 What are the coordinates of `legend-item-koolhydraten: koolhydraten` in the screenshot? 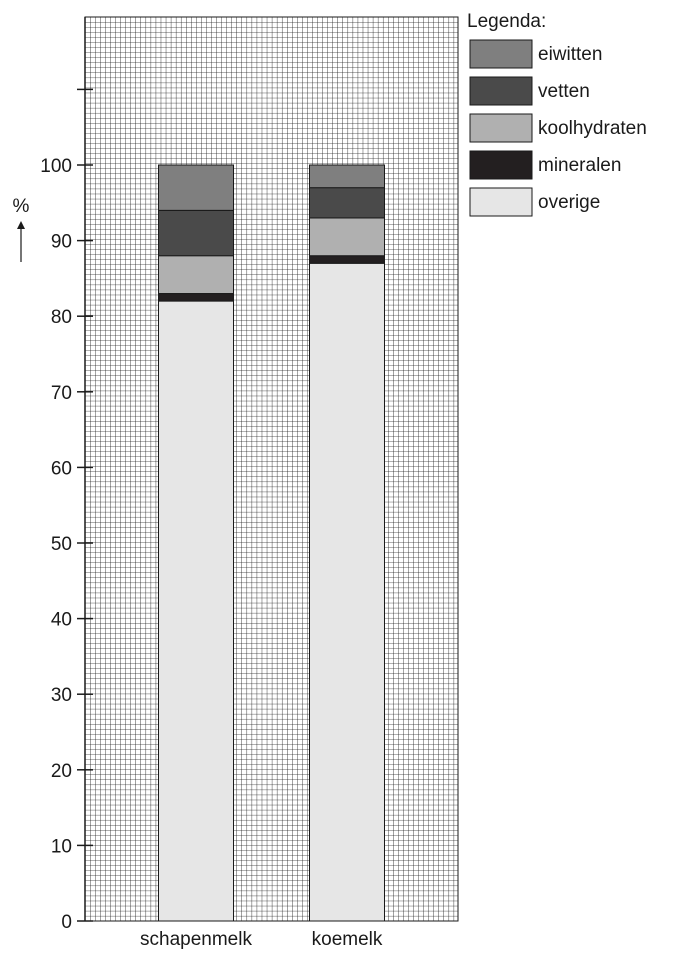 It's located at (558, 128).